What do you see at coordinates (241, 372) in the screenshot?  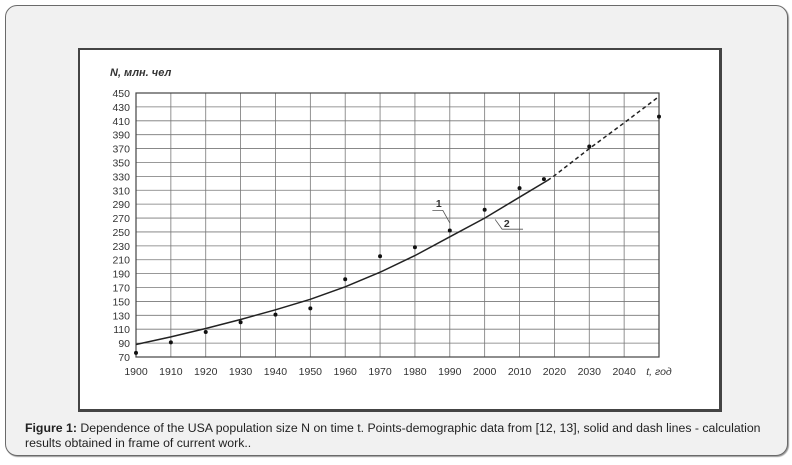 I see `x-tick-label: 1930` at bounding box center [241, 372].